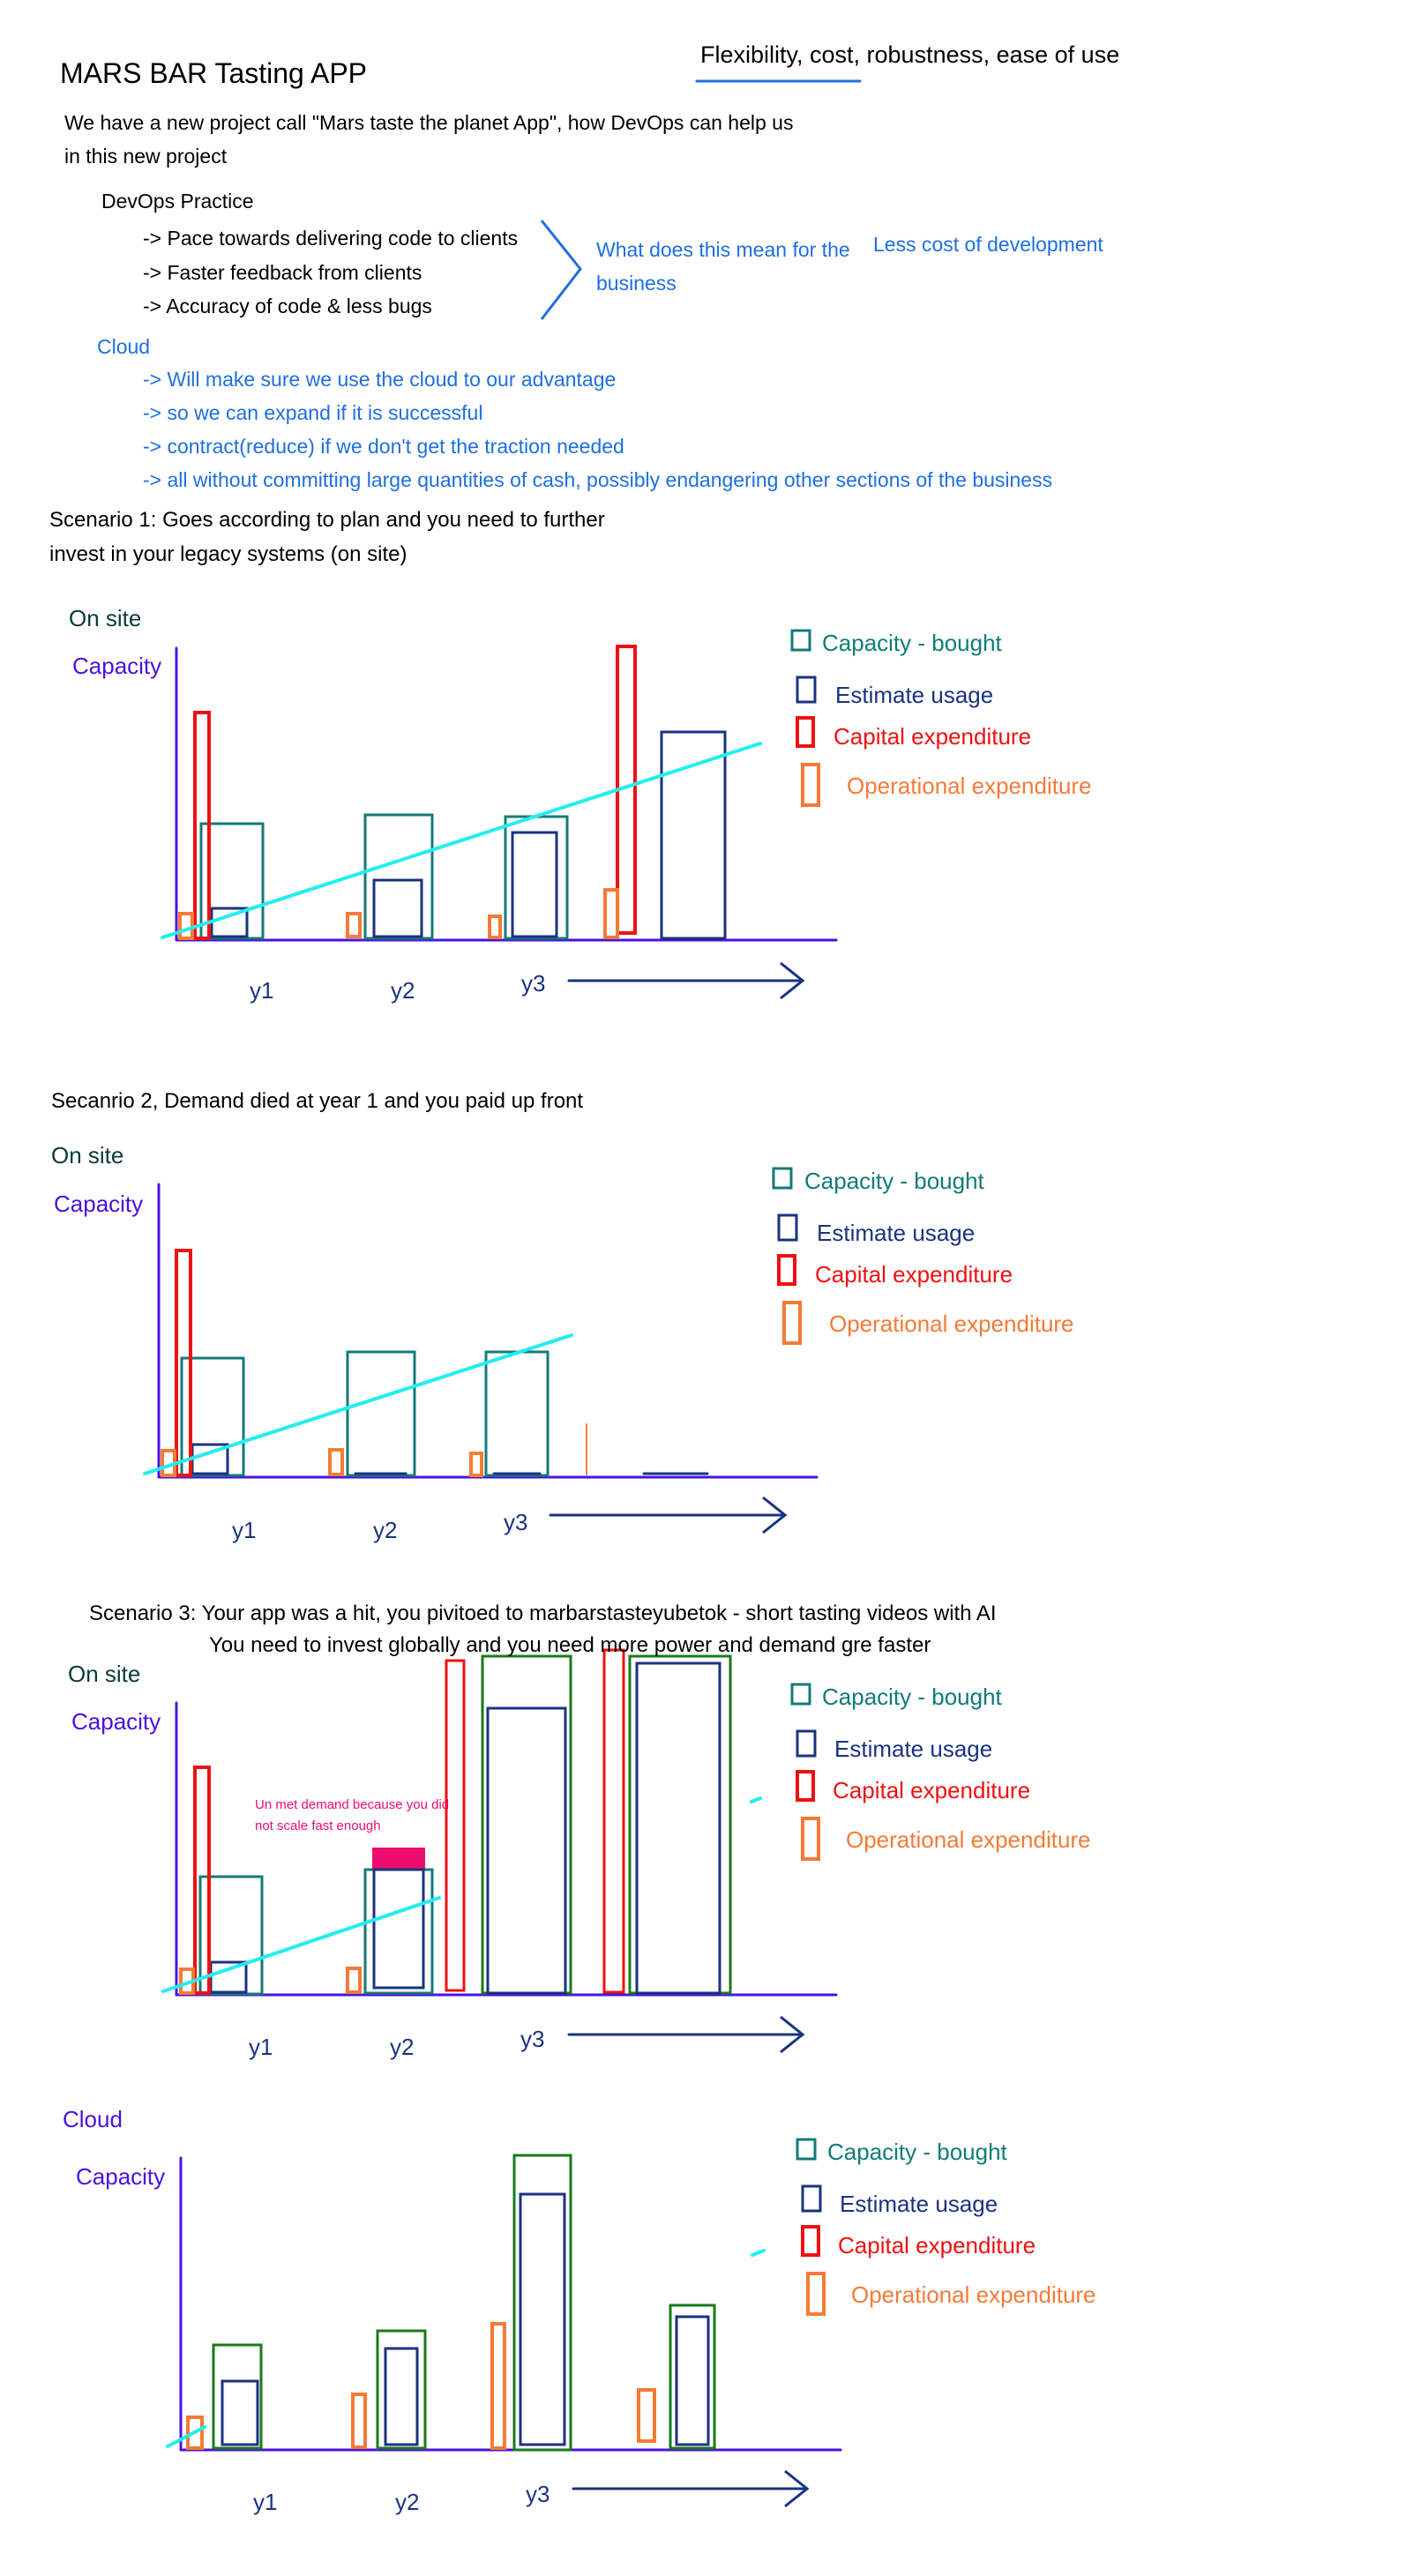 The width and height of the screenshot is (1428, 2576). I want to click on s2-y2-opex-bar, so click(336, 1462).